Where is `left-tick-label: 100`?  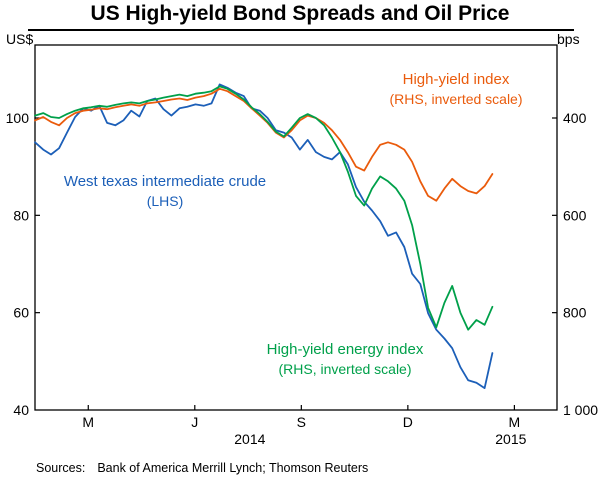
left-tick-label: 100 is located at coordinates (18, 118).